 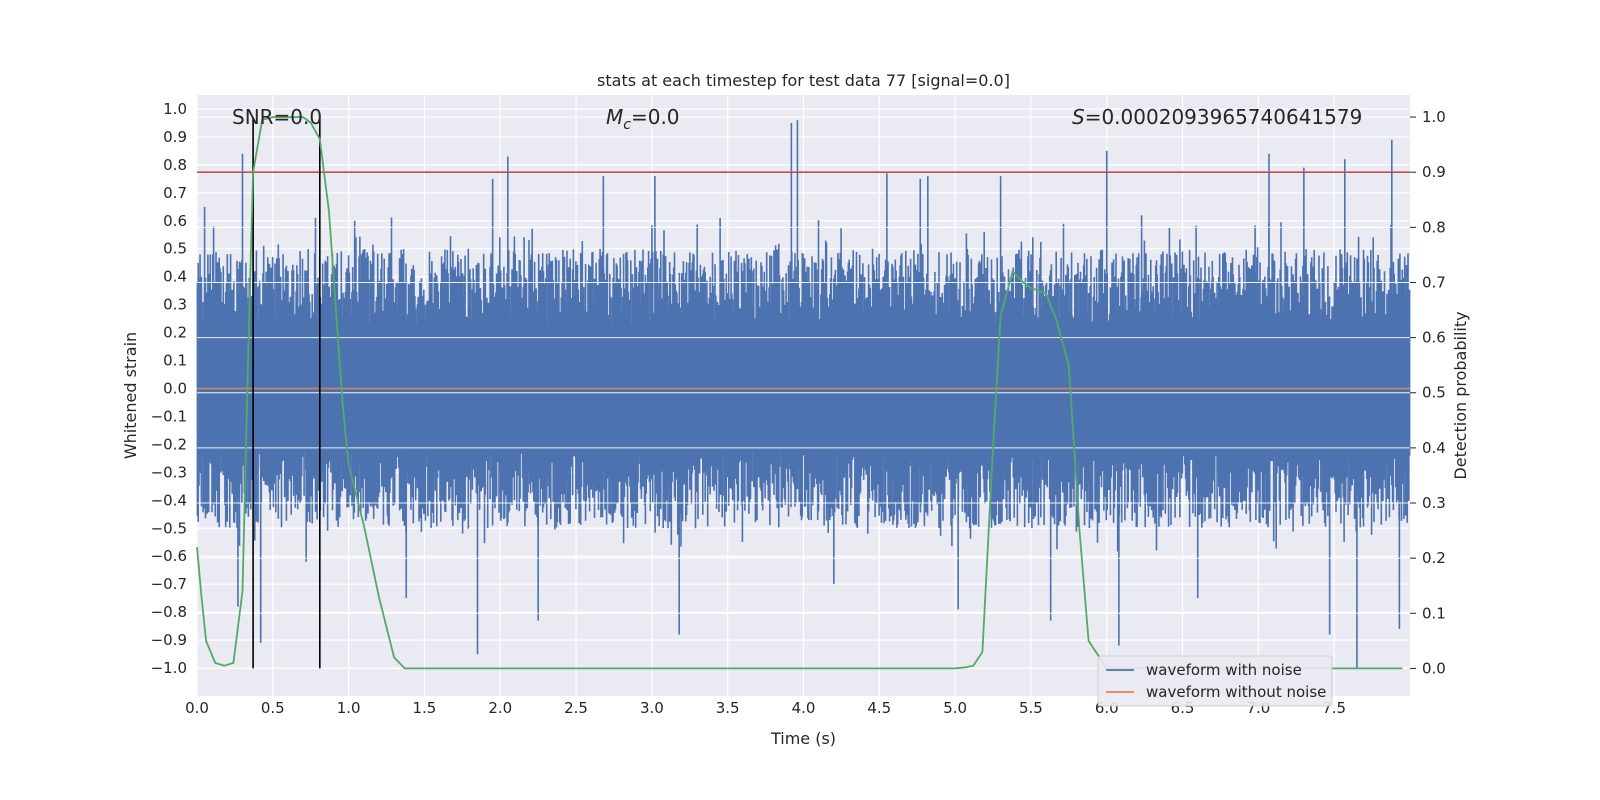 I want to click on x-tick-label: 4.0, so click(x=804, y=708).